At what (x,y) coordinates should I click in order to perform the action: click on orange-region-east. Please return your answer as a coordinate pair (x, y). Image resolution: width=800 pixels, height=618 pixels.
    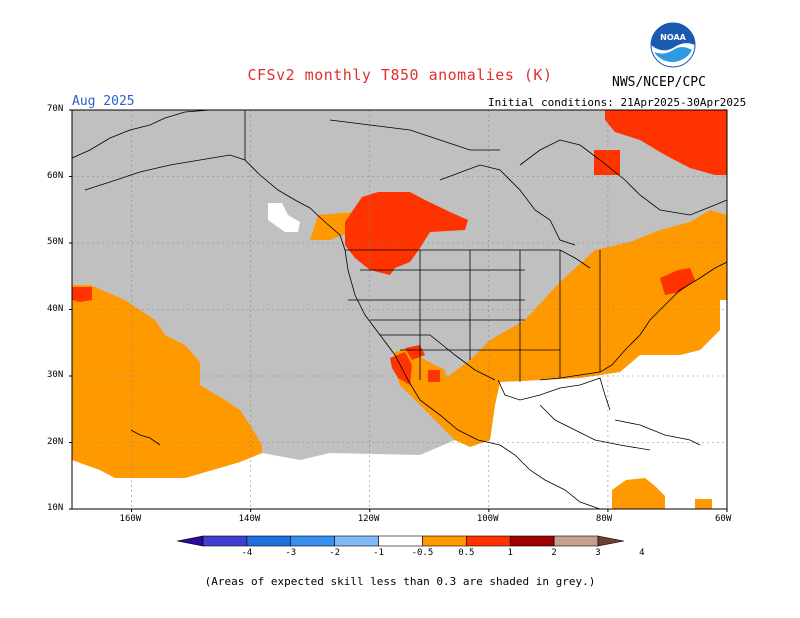
    Looking at the image, I should click on (578, 328).